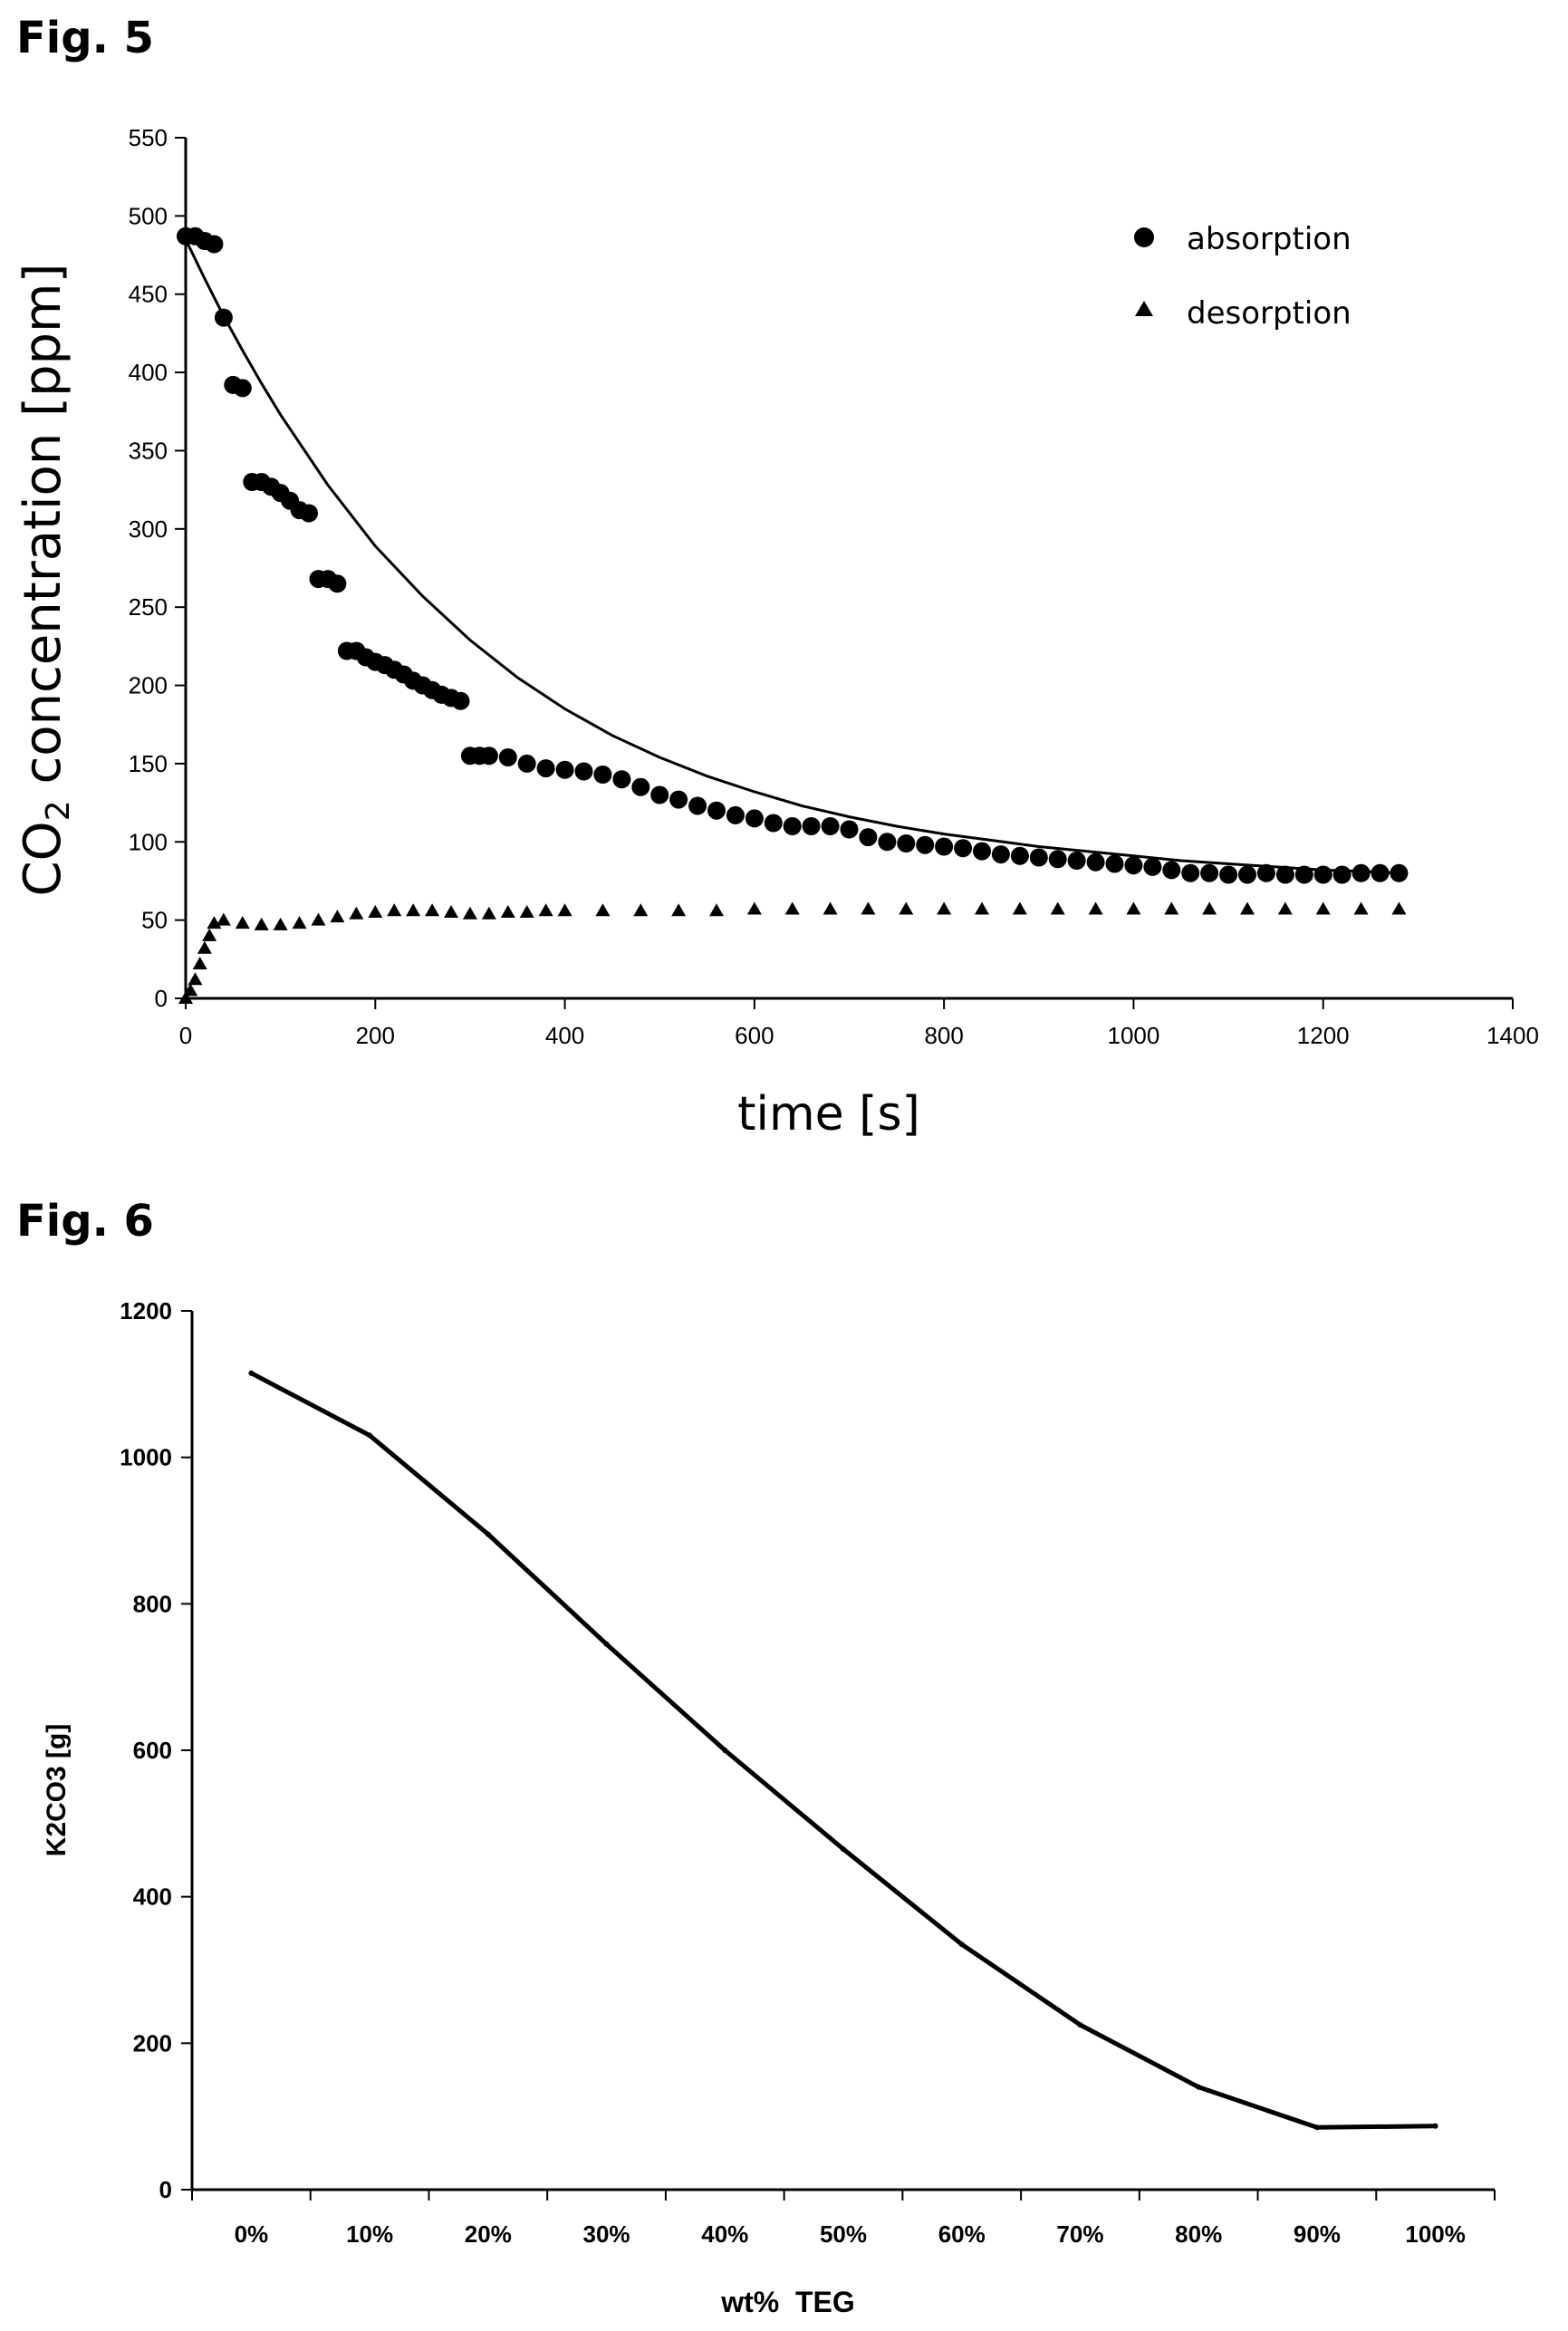  I want to click on fig6-label: Fig. 6, so click(85, 1221).